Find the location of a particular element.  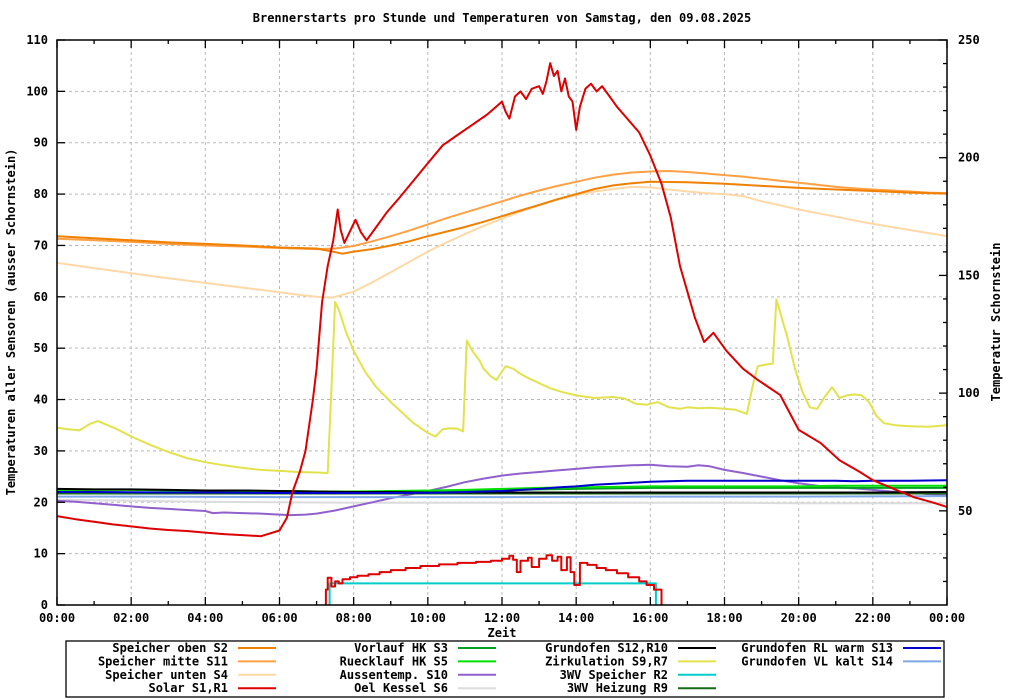

y-left-tick-label: 50 is located at coordinates (41, 348).